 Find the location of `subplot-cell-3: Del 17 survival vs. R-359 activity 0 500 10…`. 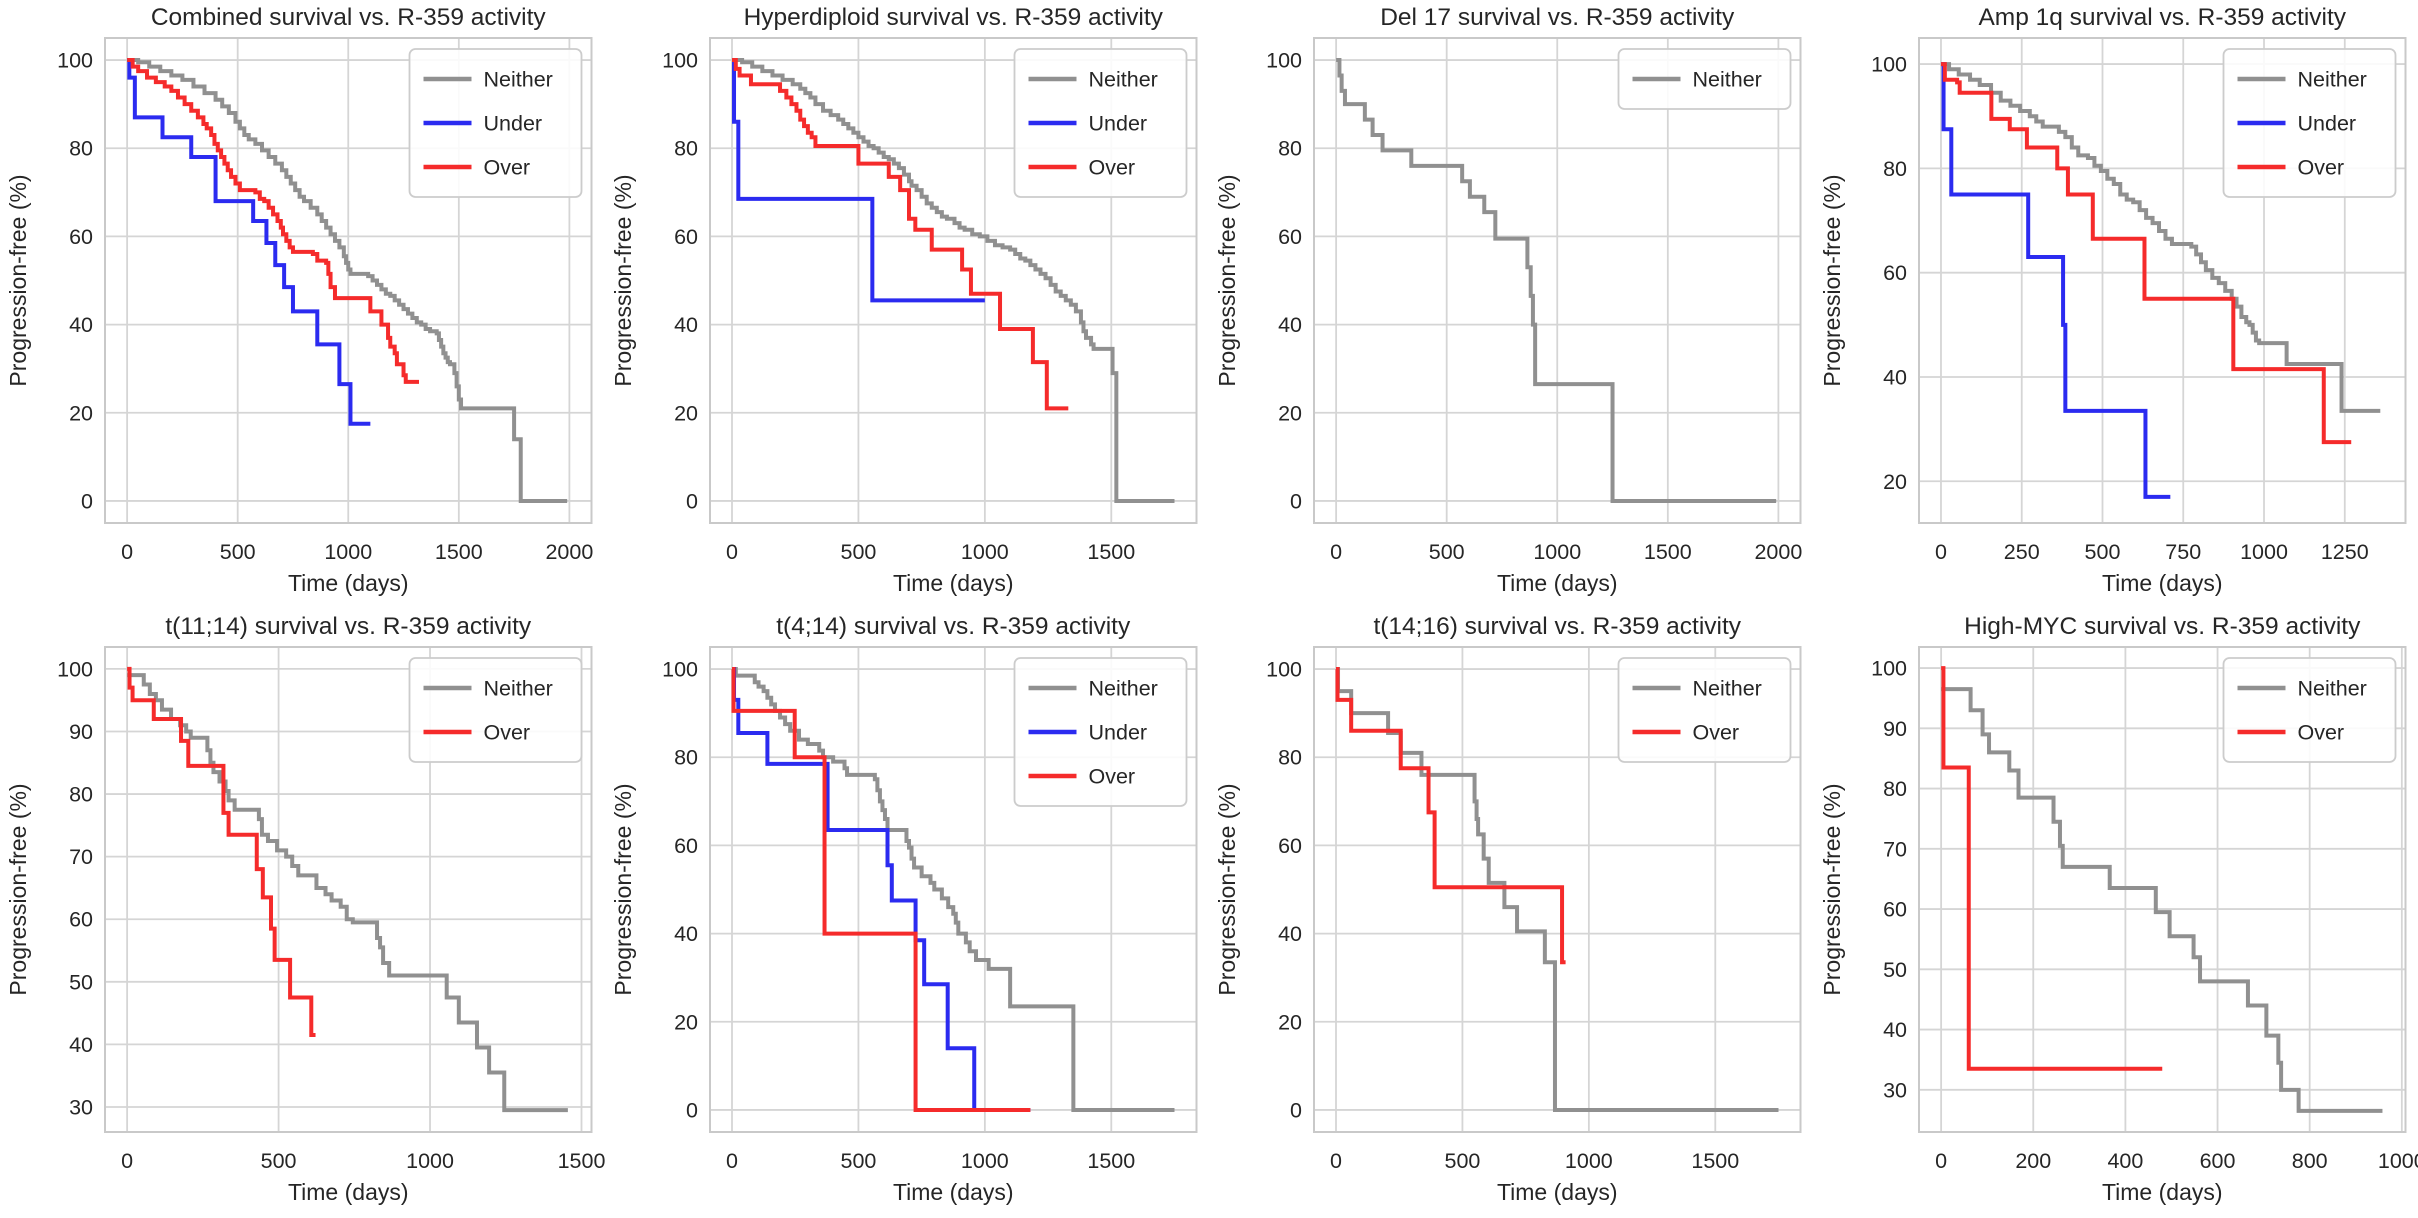

subplot-cell-3: Del 17 survival vs. R-359 activity 0 500 10… is located at coordinates (1511, 304).